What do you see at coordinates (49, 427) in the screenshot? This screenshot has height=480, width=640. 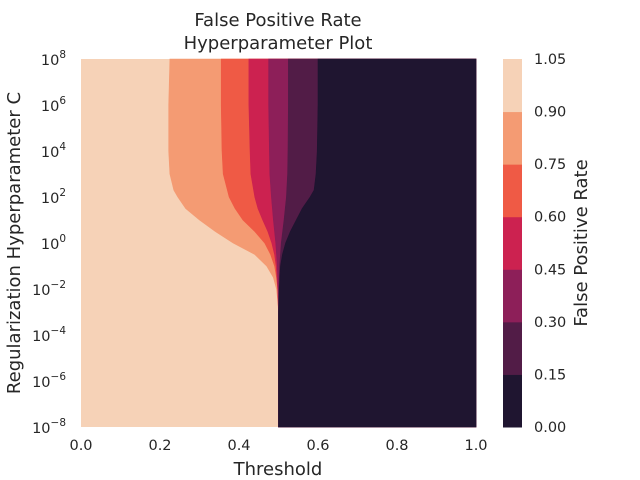 I see `y-tick-label: 10⁻⁸` at bounding box center [49, 427].